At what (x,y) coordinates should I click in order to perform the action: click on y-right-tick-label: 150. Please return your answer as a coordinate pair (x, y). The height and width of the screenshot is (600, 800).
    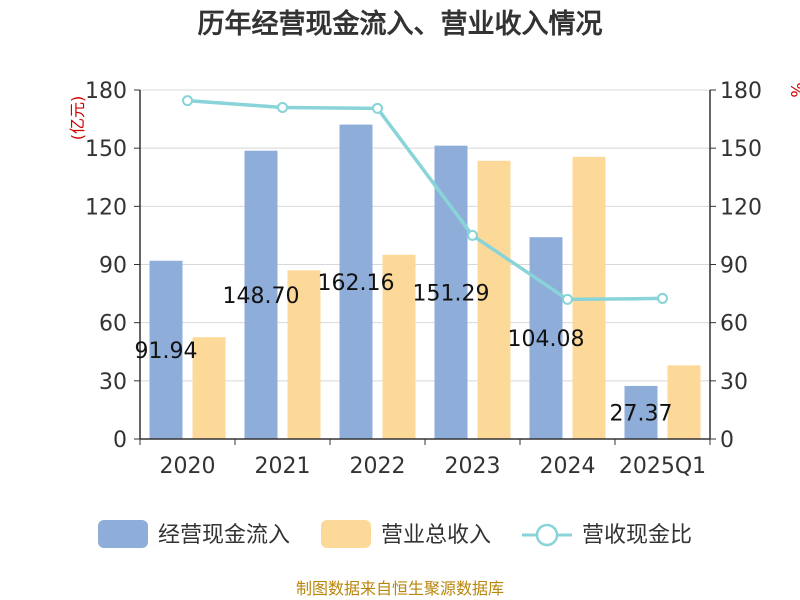
    Looking at the image, I should click on (741, 149).